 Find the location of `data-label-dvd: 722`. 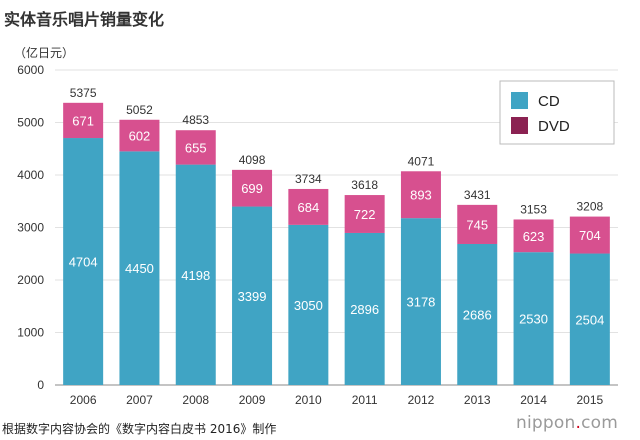

data-label-dvd: 722 is located at coordinates (365, 214).